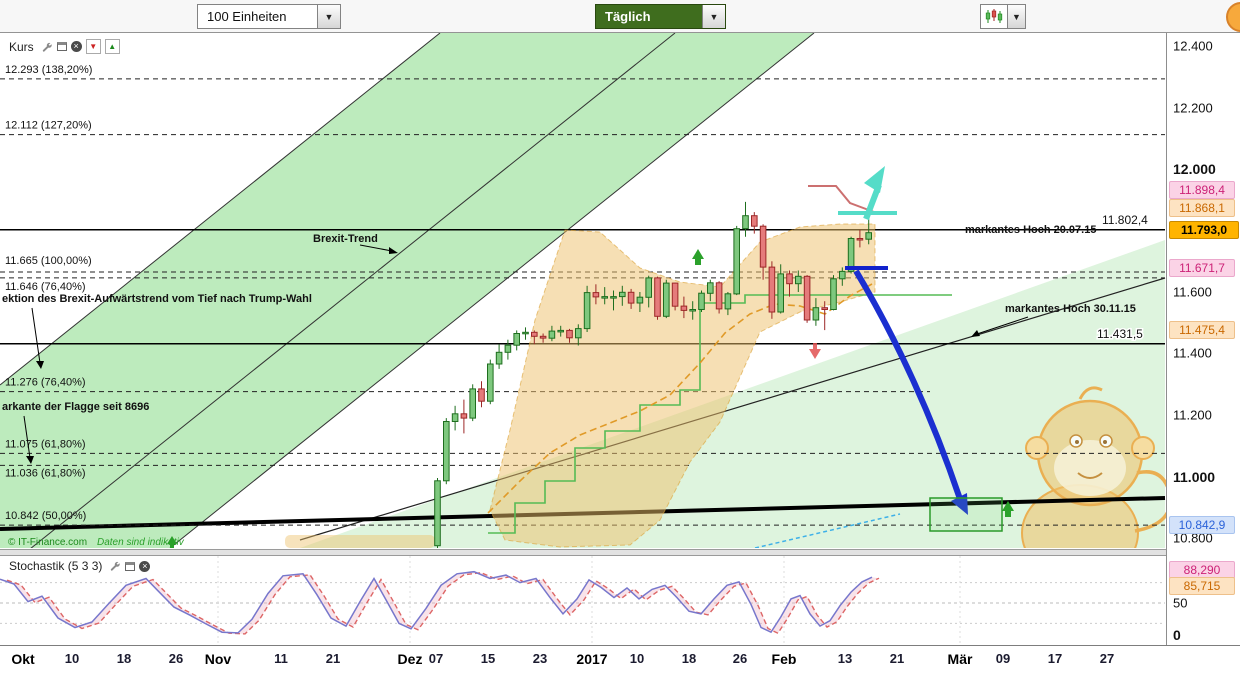 The width and height of the screenshot is (1240, 675). Describe the element at coordinates (48, 126) in the screenshot. I see `fib-label: 12.112 (127,20%)` at that location.